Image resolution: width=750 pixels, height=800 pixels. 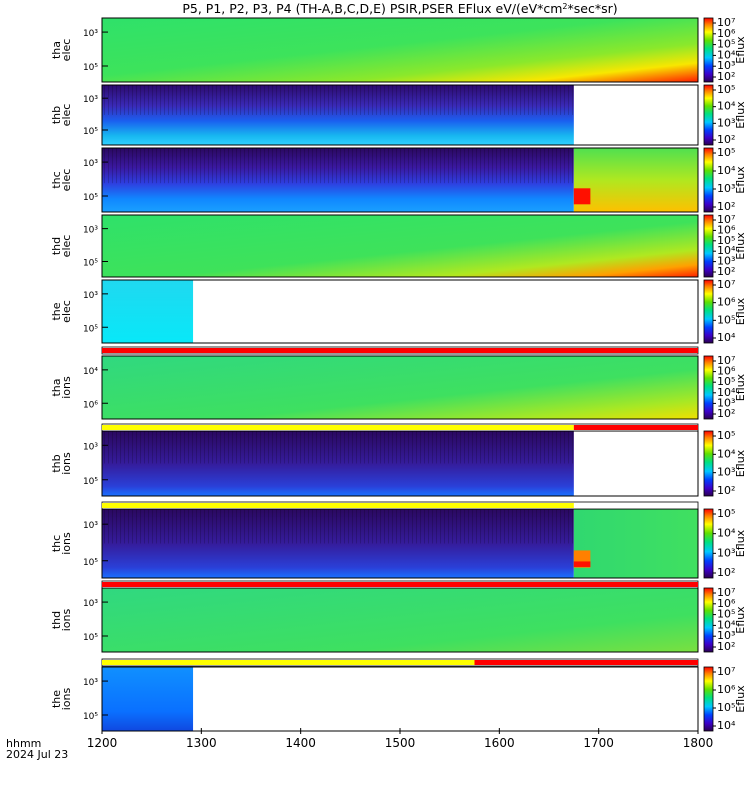 What do you see at coordinates (398, 463) in the screenshot?
I see `panel-thb-ions: thbions 10³ 10⁵ 10² 10³ 10⁴ 10⁵ Eflux` at bounding box center [398, 463].